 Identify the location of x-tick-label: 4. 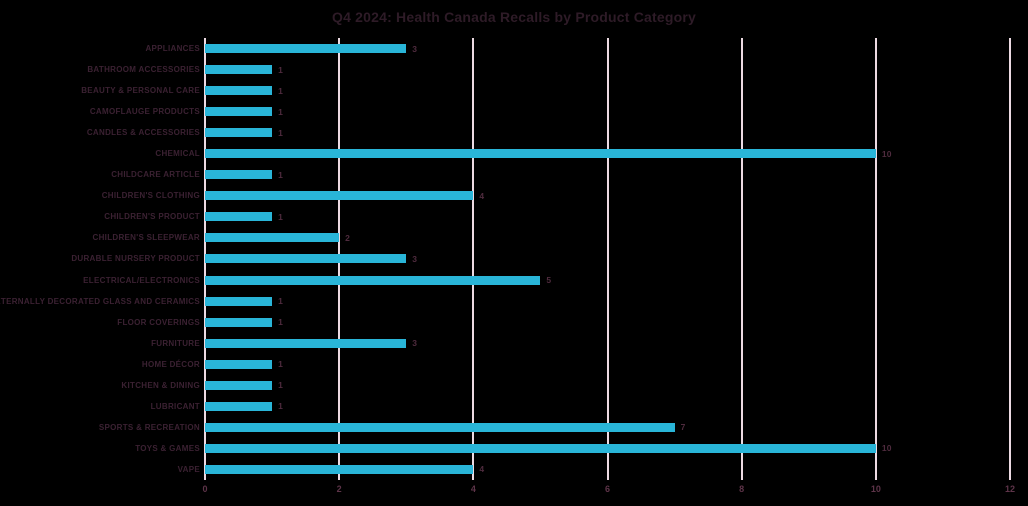
(473, 489).